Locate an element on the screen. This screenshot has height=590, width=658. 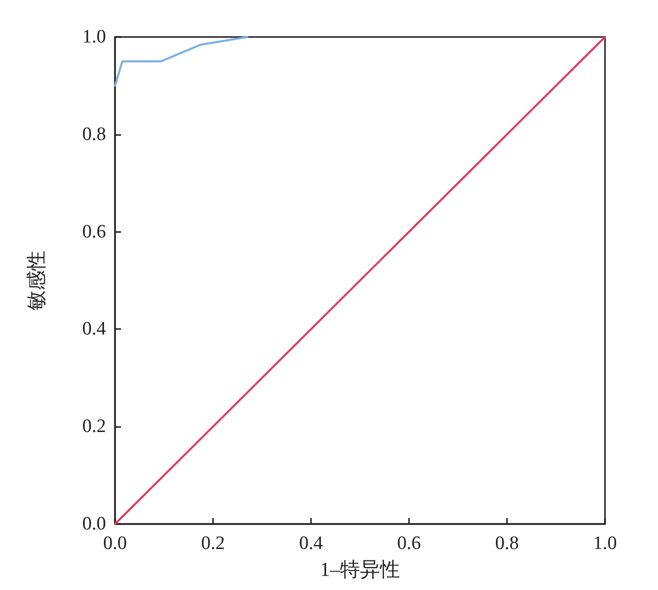
line-series is located at coordinates (181, 61).